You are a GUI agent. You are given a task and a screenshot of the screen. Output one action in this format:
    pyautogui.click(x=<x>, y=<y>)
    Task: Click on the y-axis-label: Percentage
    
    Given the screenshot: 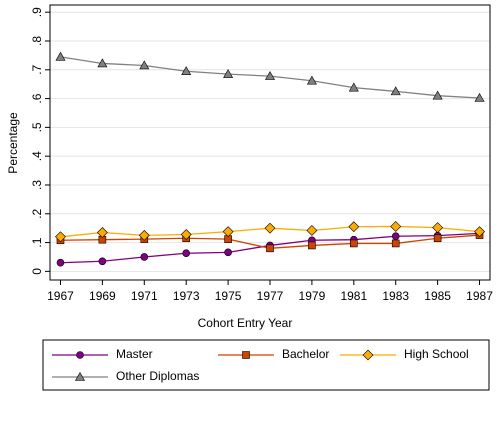 What is the action you would take?
    pyautogui.click(x=13, y=143)
    